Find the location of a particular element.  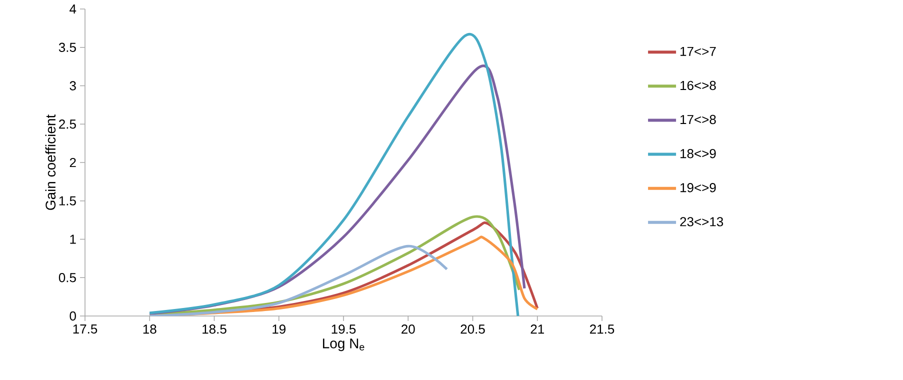

x-axis-title: Log N$_{e}$ is located at coordinates (343, 345).